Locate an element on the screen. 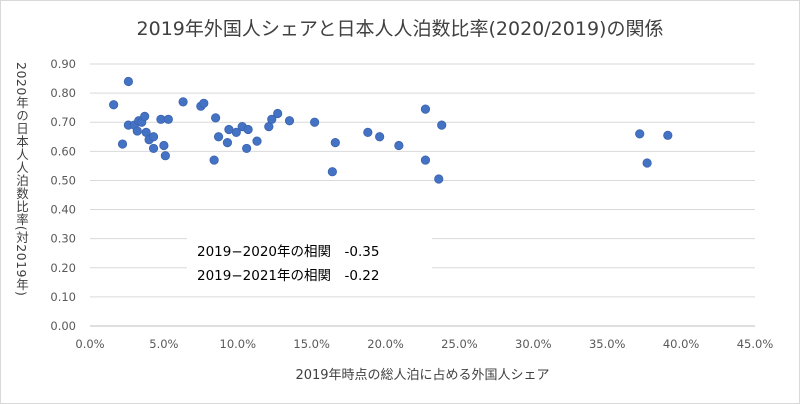 The height and width of the screenshot is (404, 800). y-tick-label: 0.00 is located at coordinates (63, 326).